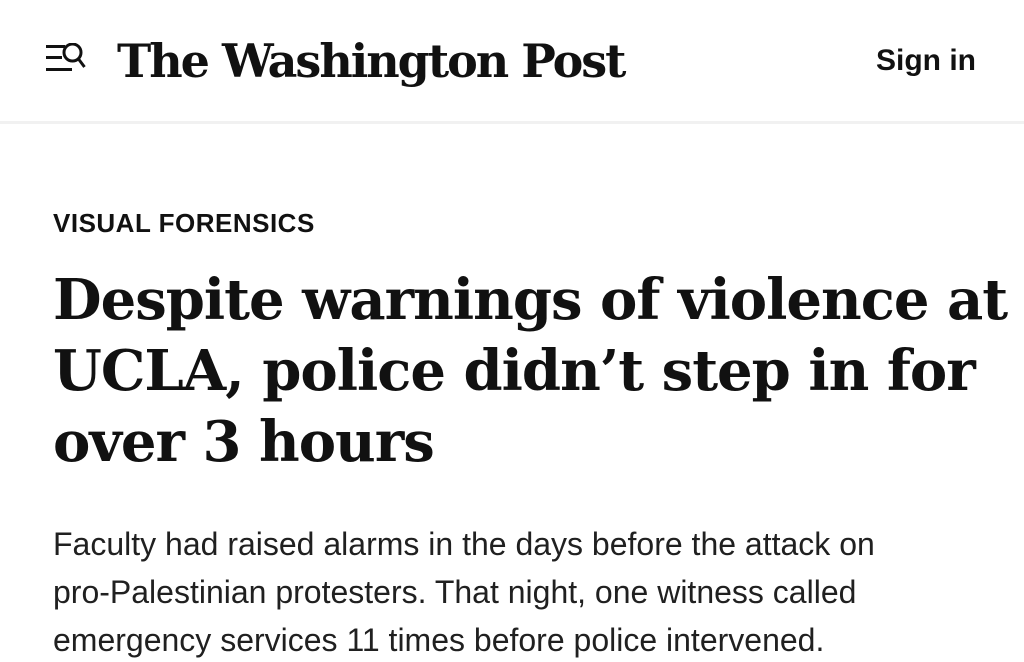 The height and width of the screenshot is (662, 1024). Describe the element at coordinates (371, 60) in the screenshot. I see `wapo-logo: The Washington Post` at that location.